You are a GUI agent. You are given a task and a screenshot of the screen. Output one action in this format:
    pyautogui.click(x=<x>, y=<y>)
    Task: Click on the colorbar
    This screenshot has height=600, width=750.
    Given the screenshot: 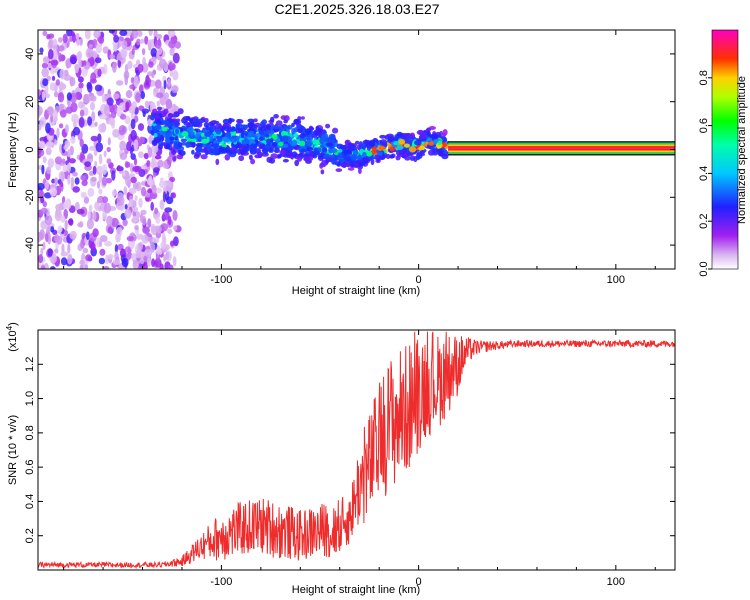 What is the action you would take?
    pyautogui.click(x=725, y=149)
    